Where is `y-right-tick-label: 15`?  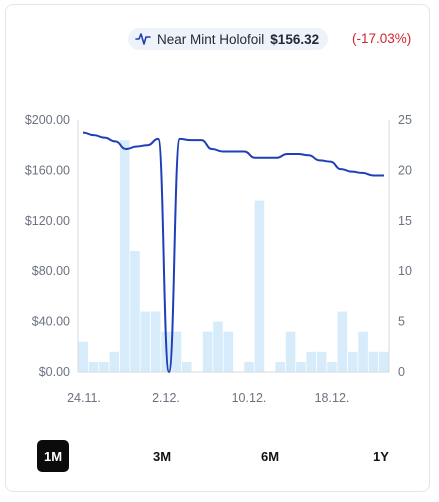
y-right-tick-label: 15 is located at coordinates (405, 221).